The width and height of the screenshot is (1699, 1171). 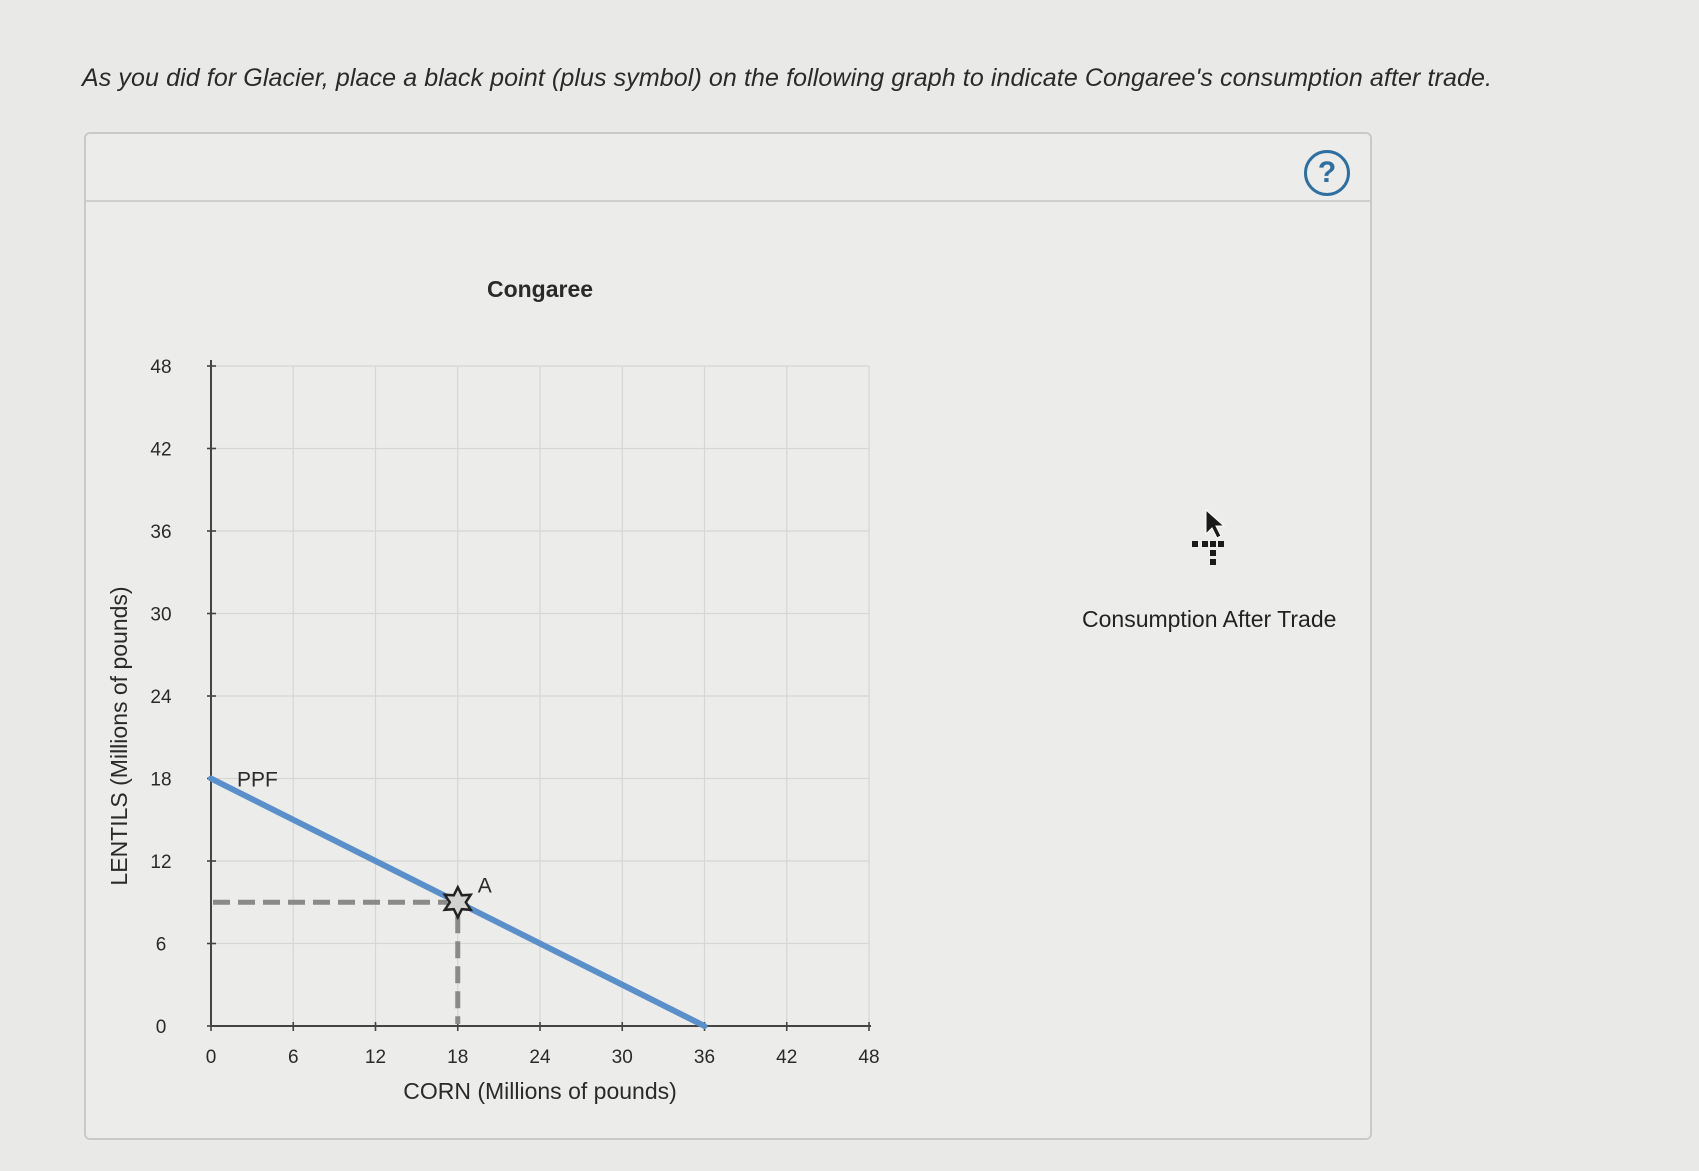 What do you see at coordinates (704, 1057) in the screenshot?
I see `x-tick-label: 36` at bounding box center [704, 1057].